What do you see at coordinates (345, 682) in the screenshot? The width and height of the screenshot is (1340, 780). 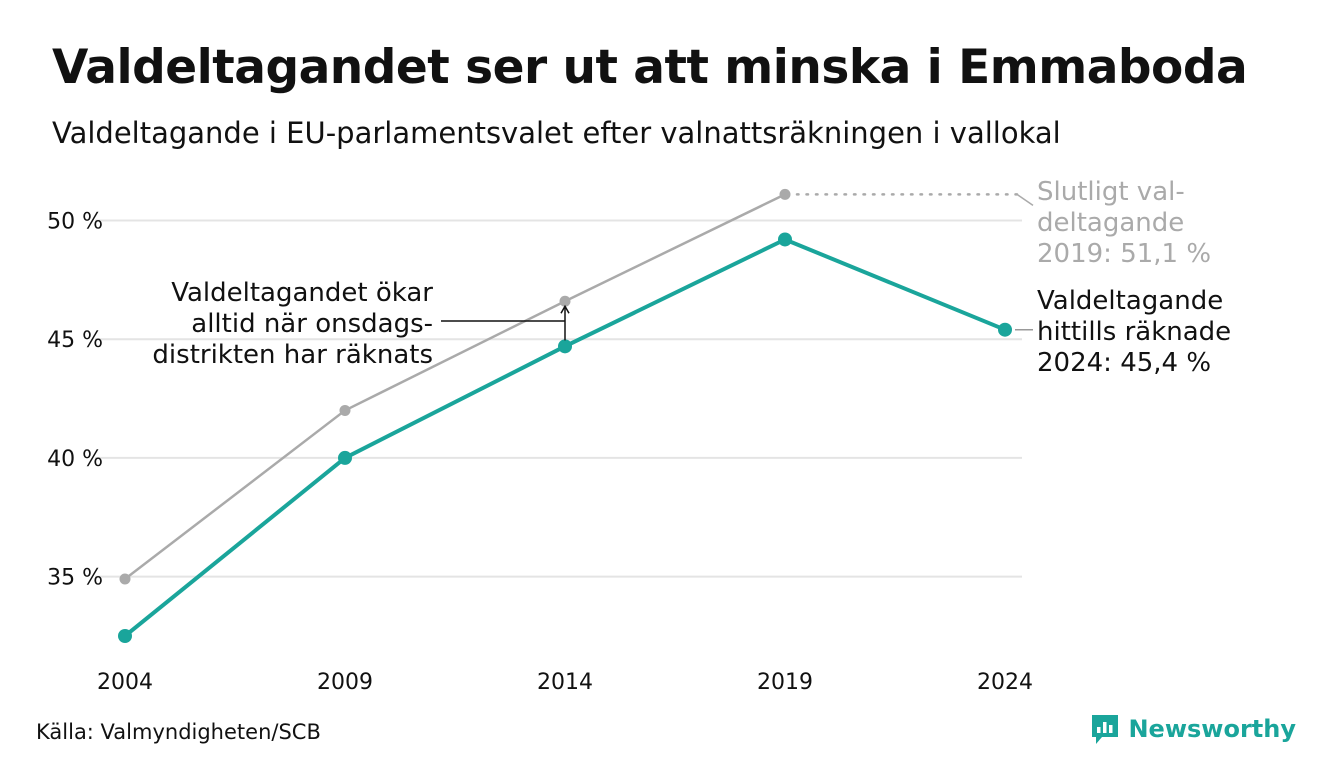 I see `x-tick-label: 2009` at bounding box center [345, 682].